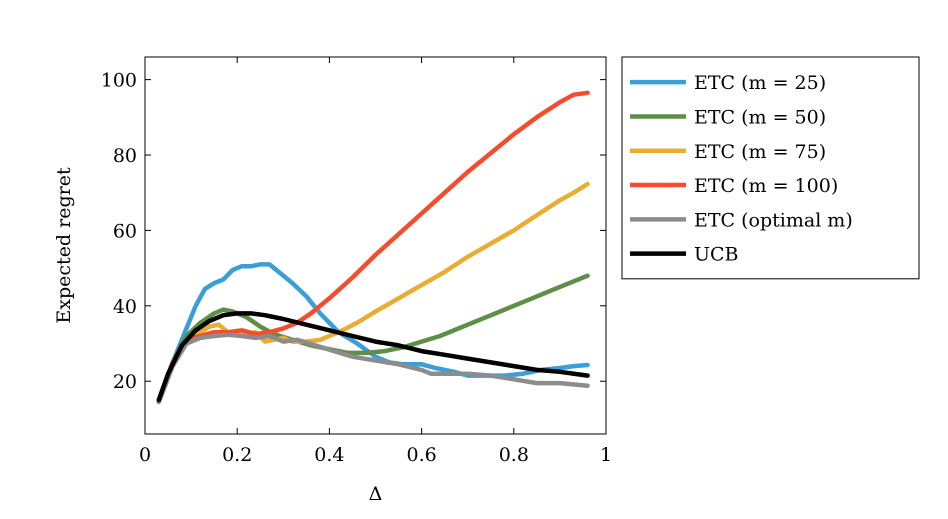 Image resolution: width=948 pixels, height=519 pixels. I want to click on x-tick-label: 0.4, so click(329, 455).